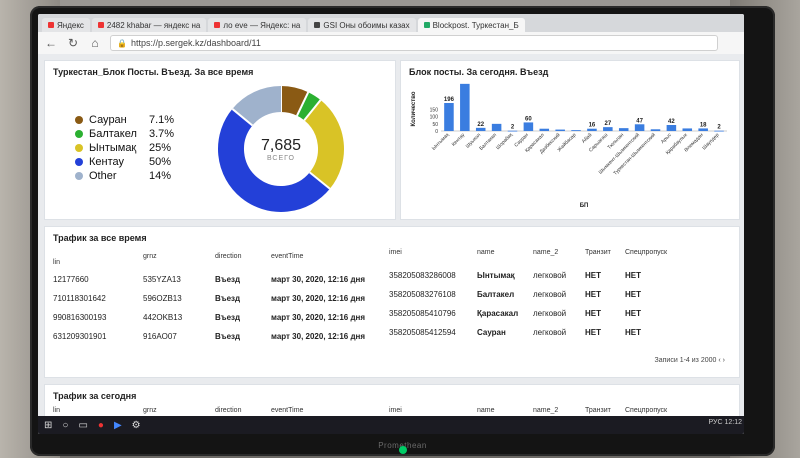 This screenshot has height=458, width=800. Describe the element at coordinates (723, 360) in the screenshot. I see `next-icon: ›` at that location.